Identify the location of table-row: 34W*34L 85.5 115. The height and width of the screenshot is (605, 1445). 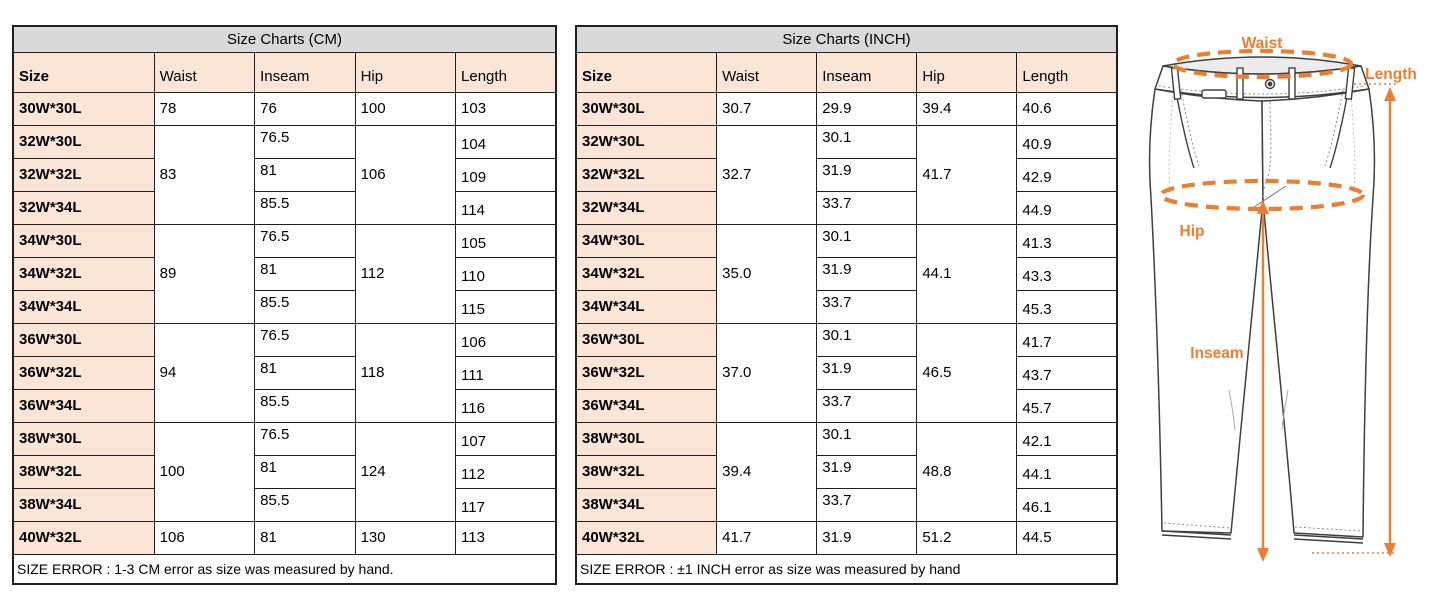
(284, 306).